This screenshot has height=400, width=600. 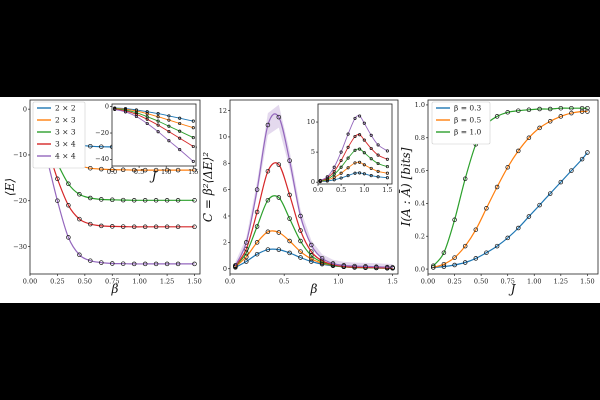 What do you see at coordinates (311, 122) in the screenshot?
I see `heat-capacity-inset-ytick-label: 10` at bounding box center [311, 122].